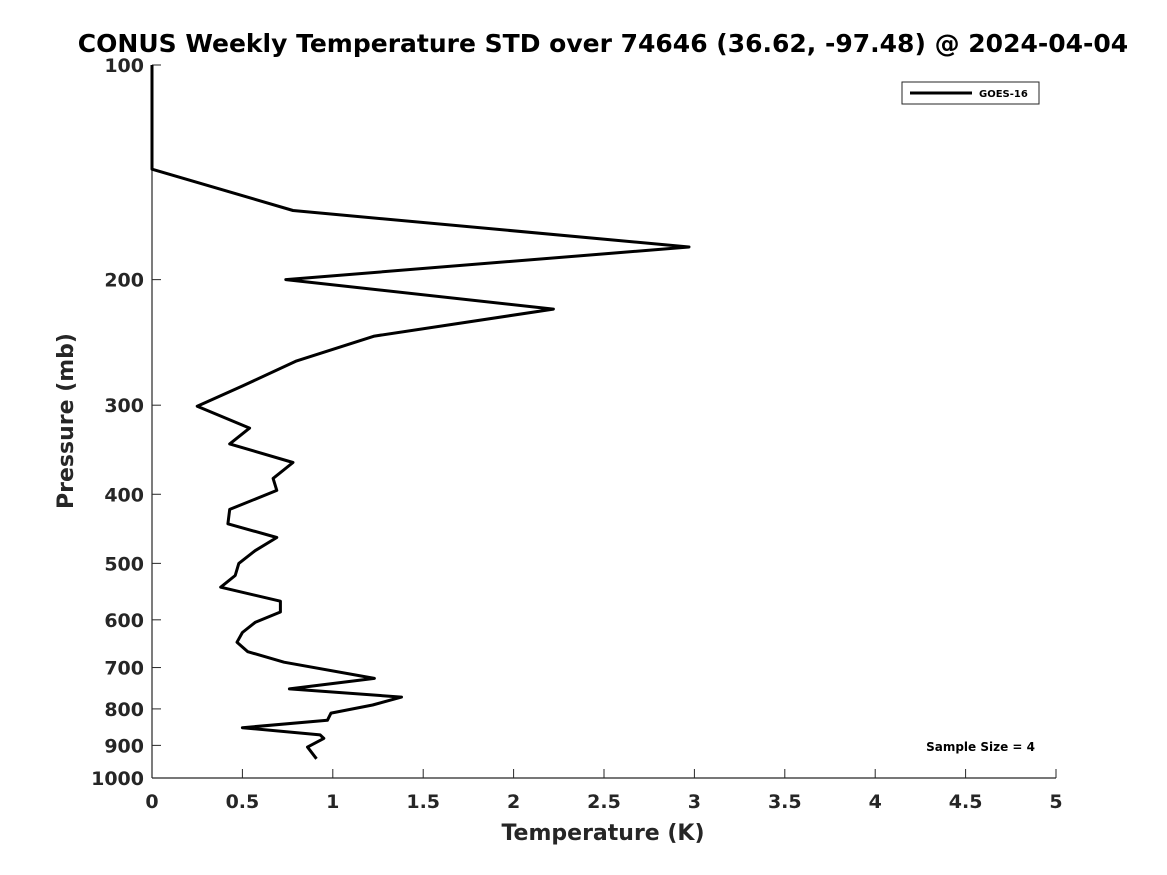 The width and height of the screenshot is (1167, 875). I want to click on sample-size-annotation: Sample Size = 4, so click(980, 747).